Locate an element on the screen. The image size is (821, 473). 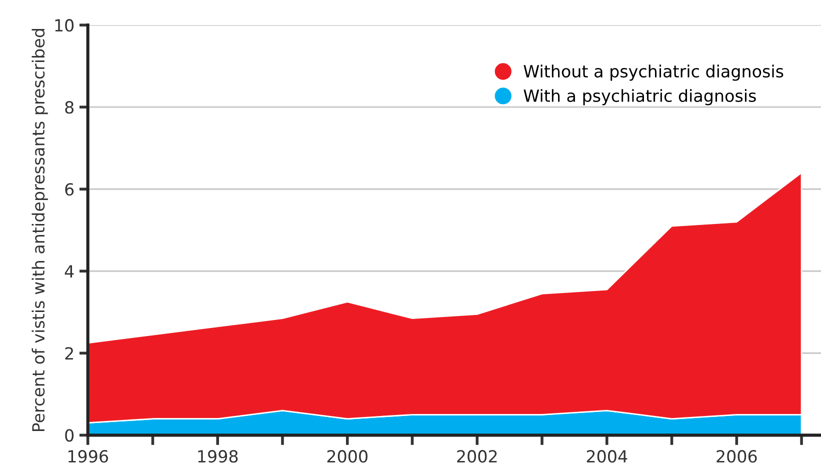
legend-label: Without a psychiatric diagnosis is located at coordinates (654, 72).